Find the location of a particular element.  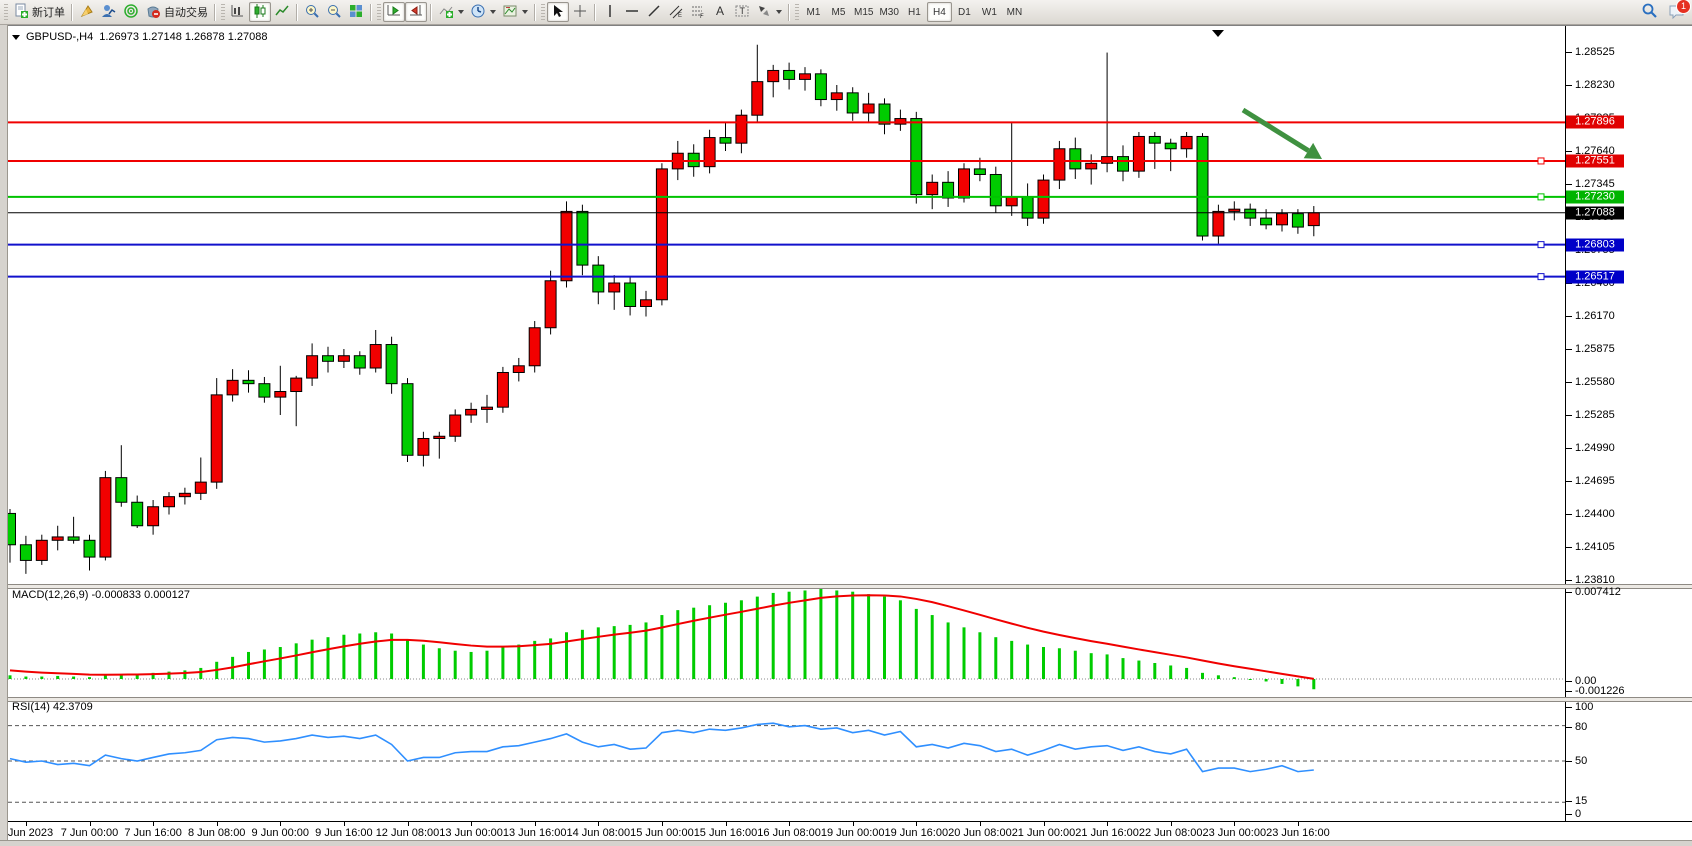

price-axis-border is located at coordinates (1565, 423).